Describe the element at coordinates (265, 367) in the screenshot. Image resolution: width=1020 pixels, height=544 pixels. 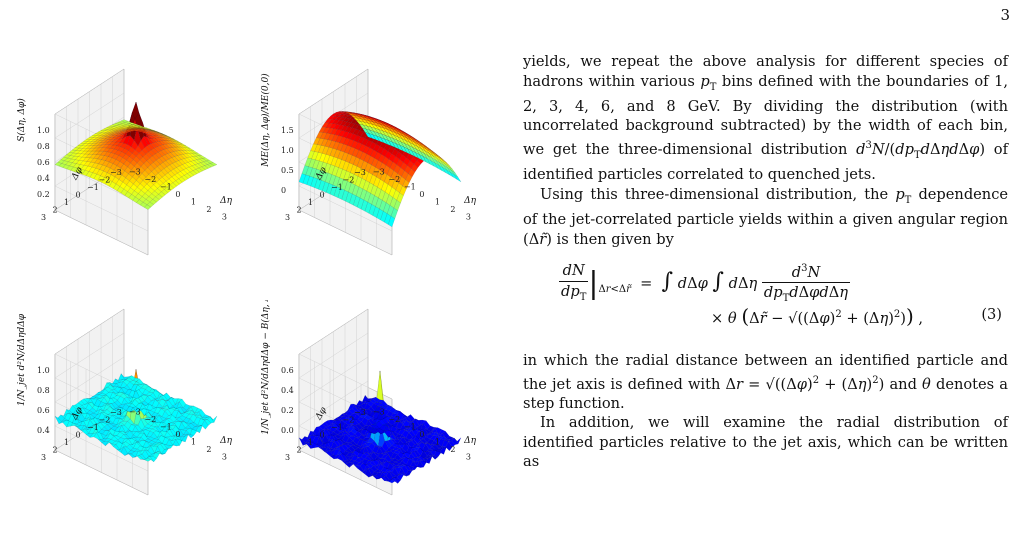
I see `z-axis-label: 1/N_jet d²N/dΔηdΔφ − B(Δη, Δφ)` at that location.